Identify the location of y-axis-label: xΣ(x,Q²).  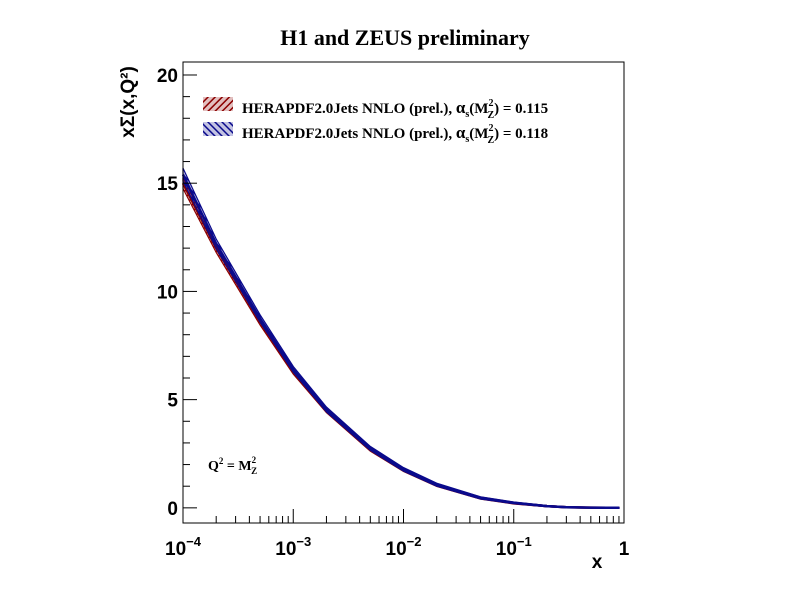
(128, 102).